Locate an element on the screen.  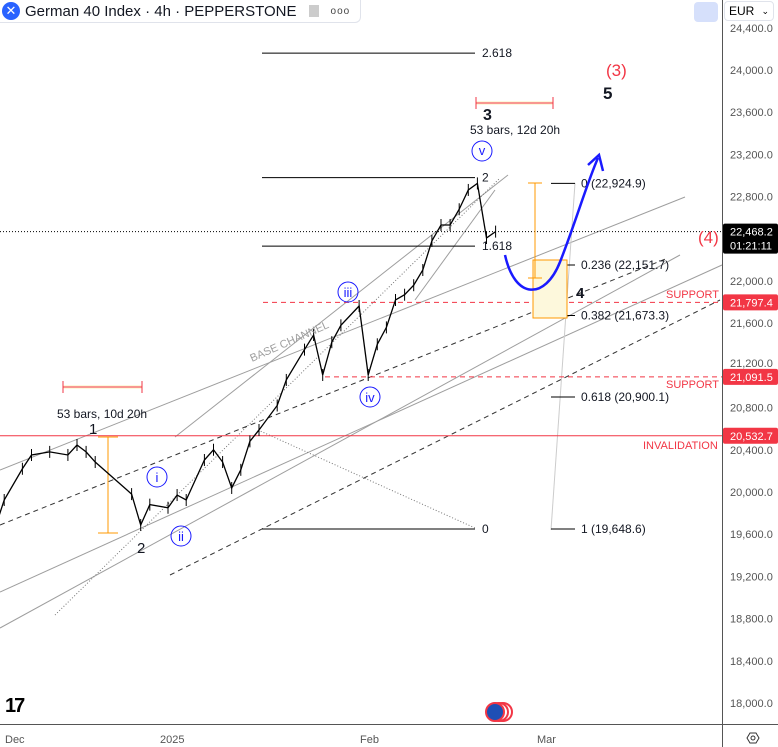
price-label-text: 21,091.5 is located at coordinates (751, 378).